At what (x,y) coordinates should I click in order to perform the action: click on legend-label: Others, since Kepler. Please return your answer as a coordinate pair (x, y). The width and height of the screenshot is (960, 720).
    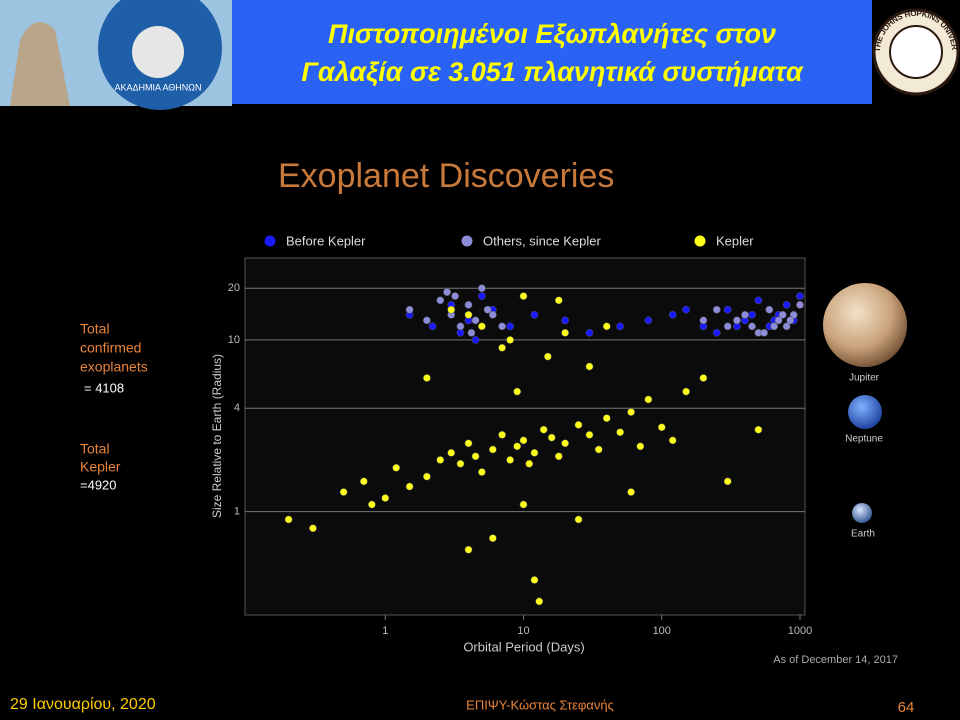
    Looking at the image, I should click on (542, 240).